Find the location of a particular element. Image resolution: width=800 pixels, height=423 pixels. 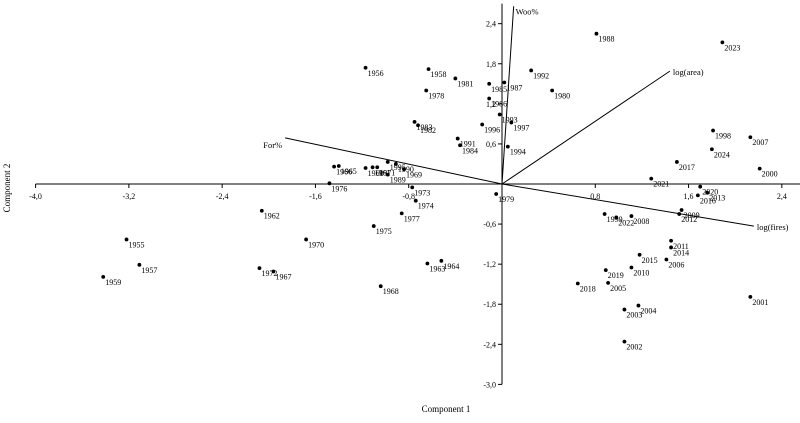

score-point-label: 1991 is located at coordinates (468, 144).